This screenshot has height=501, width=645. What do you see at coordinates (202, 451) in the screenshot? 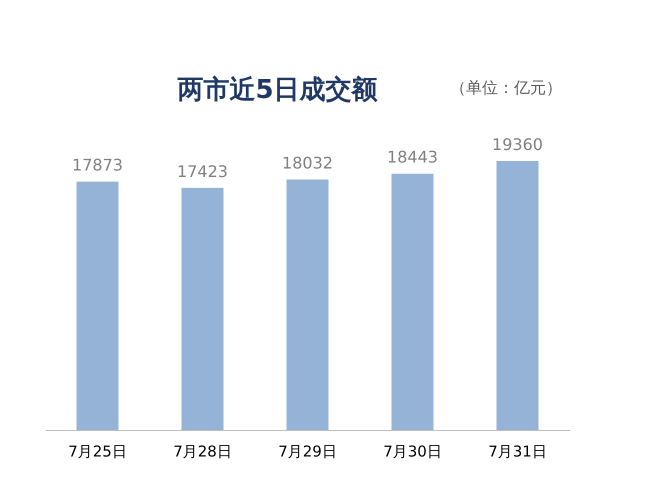
I see `x-tick-label: 7月28日` at bounding box center [202, 451].